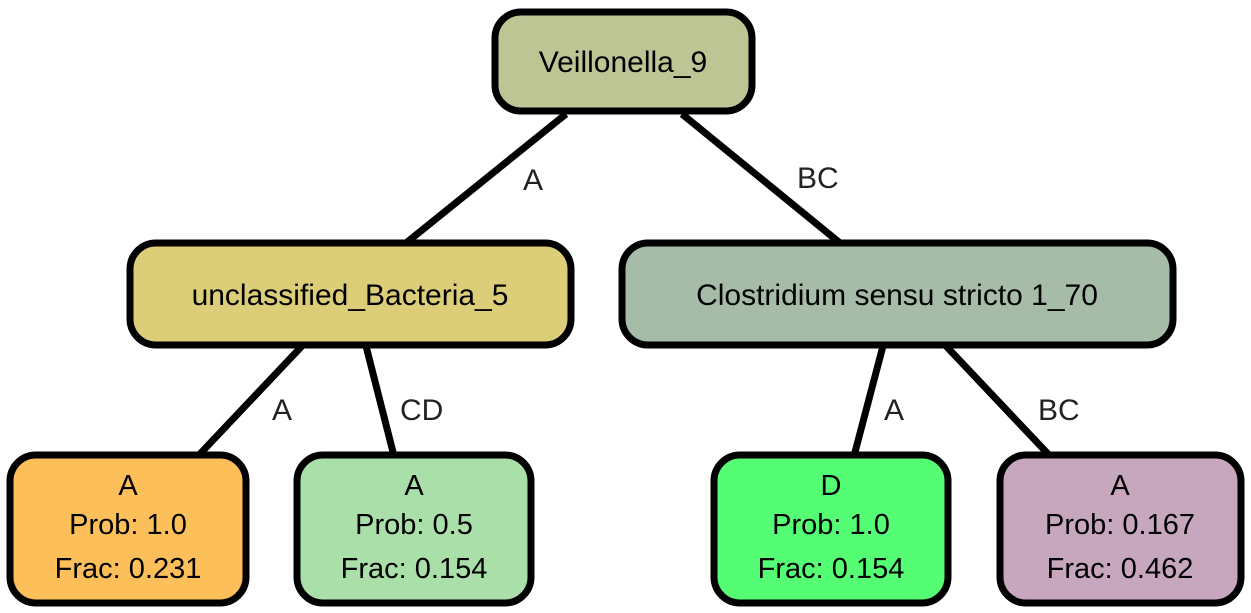  I want to click on left-node-label: unclassified_Bacteria_5, so click(350, 295).